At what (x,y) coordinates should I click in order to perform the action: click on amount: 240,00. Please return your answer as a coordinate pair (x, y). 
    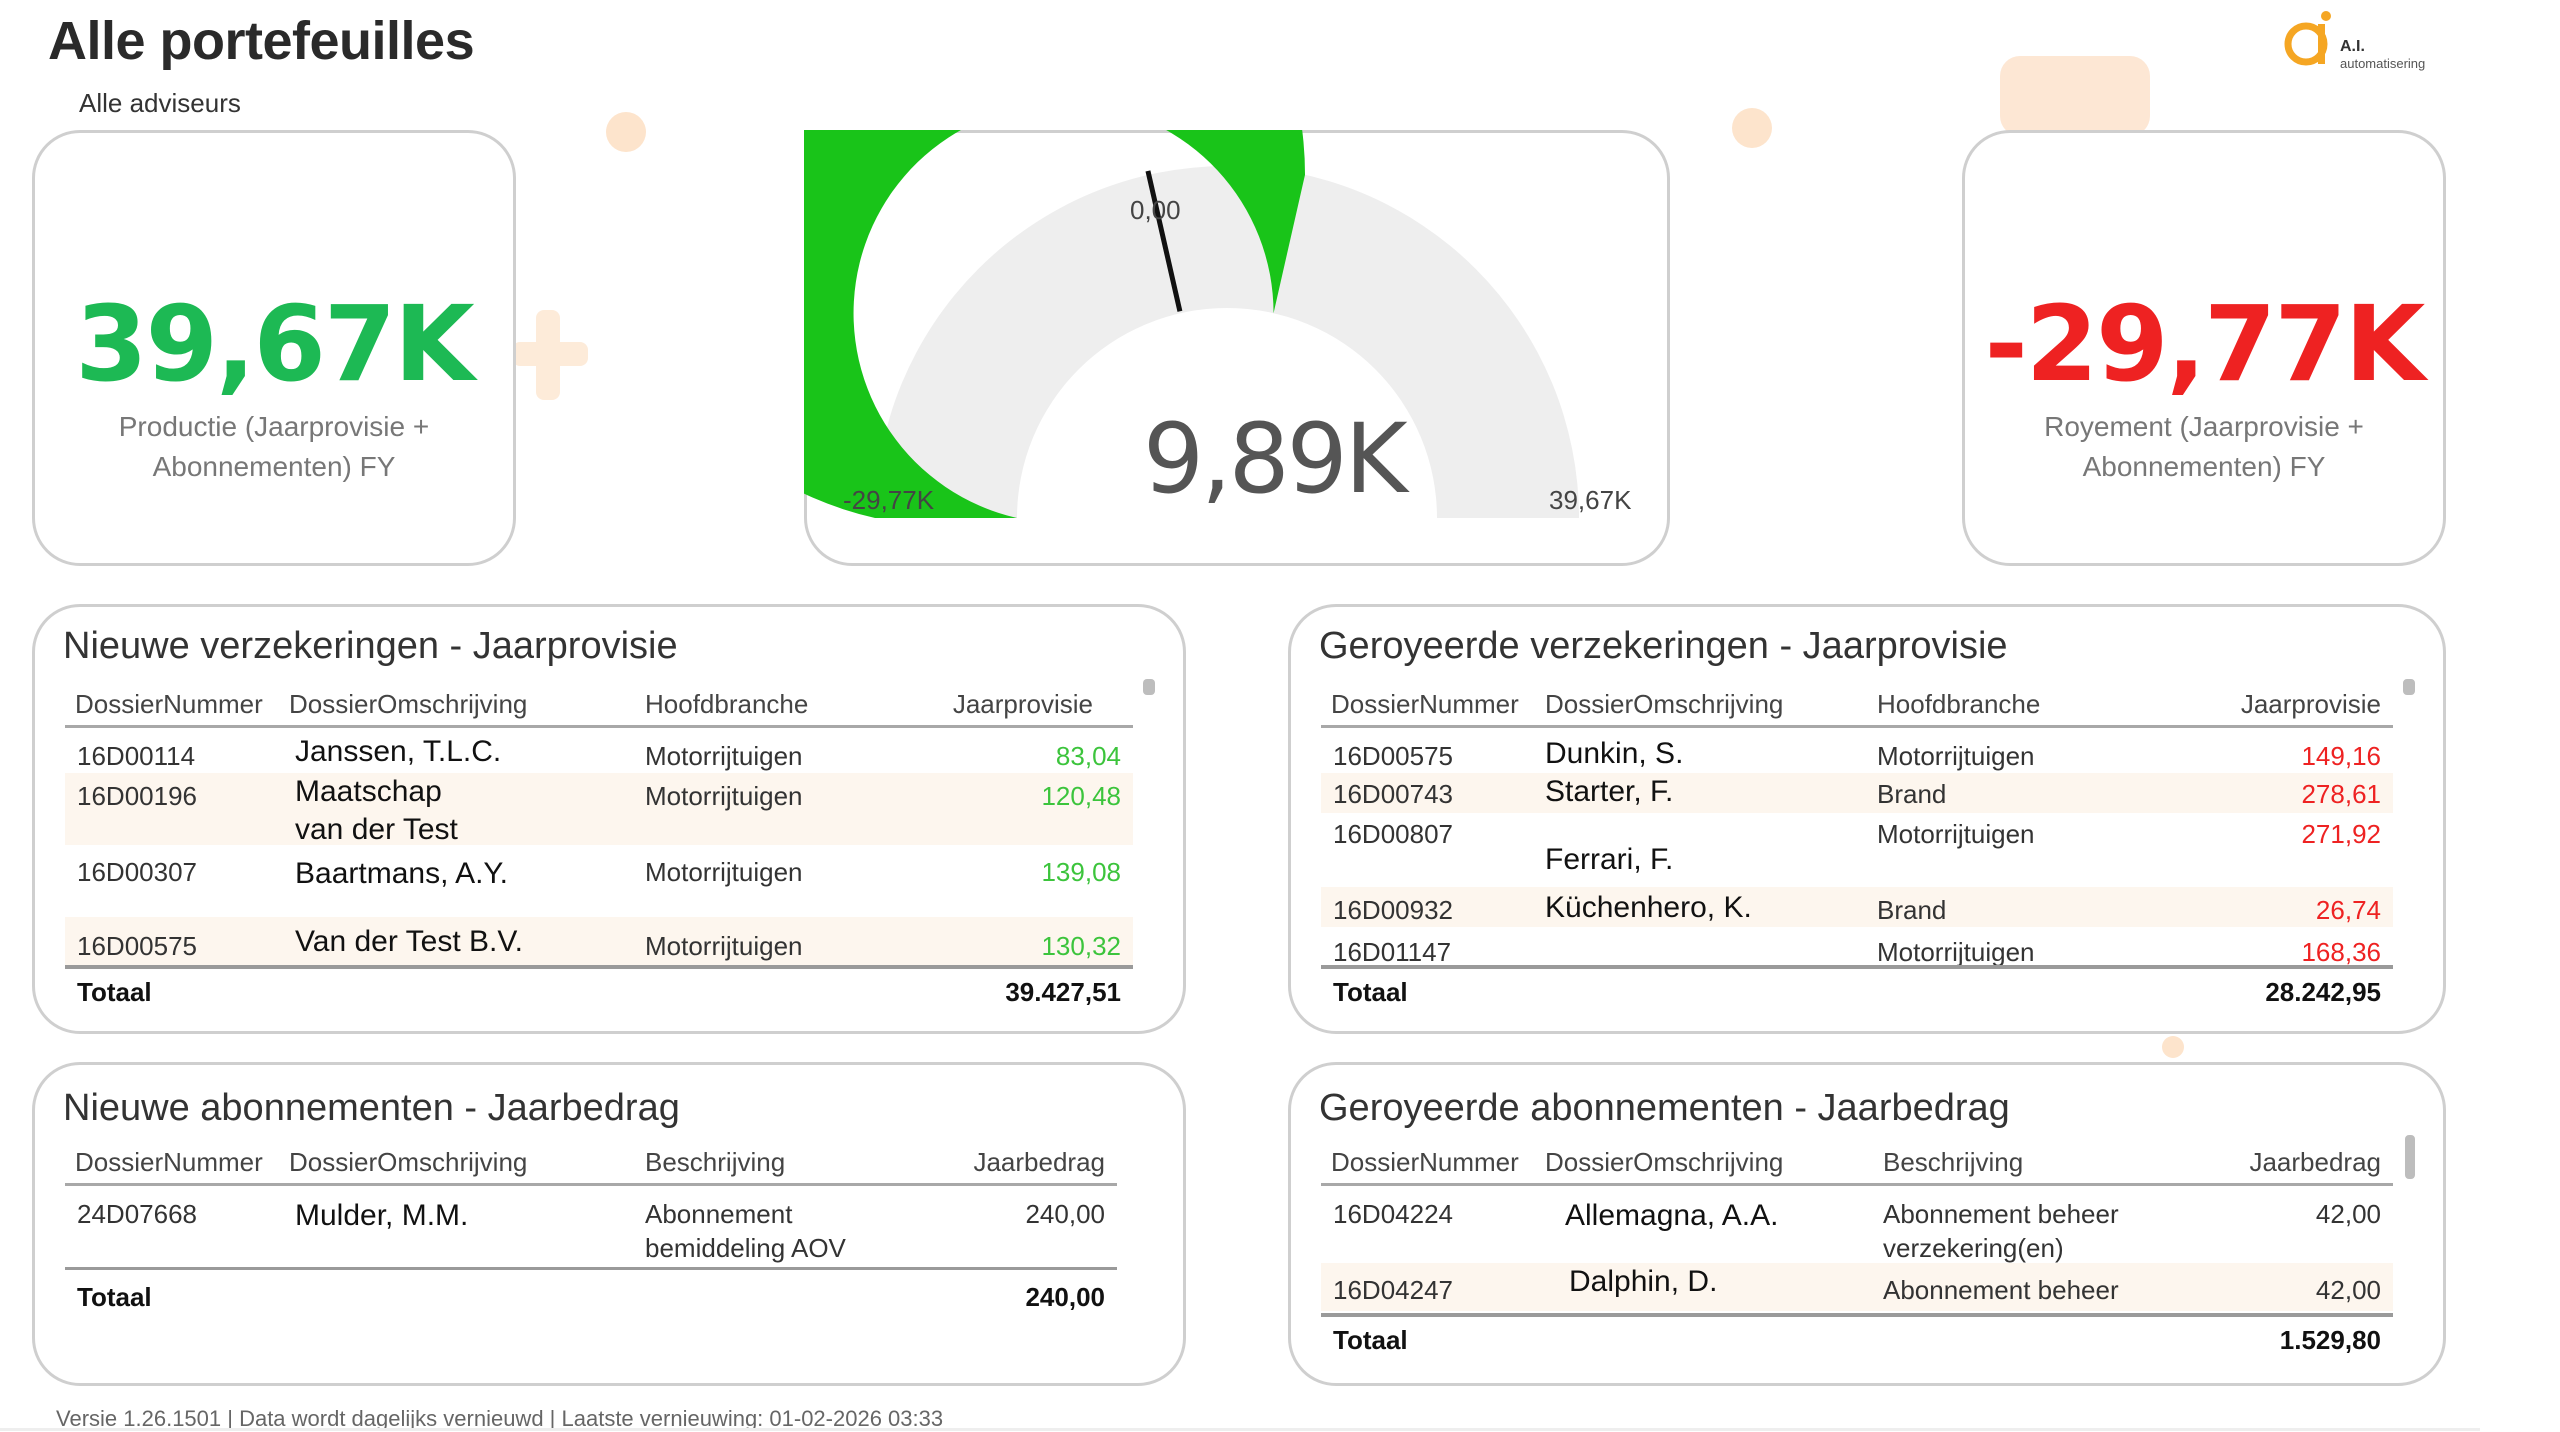
    Looking at the image, I should click on (1065, 1214).